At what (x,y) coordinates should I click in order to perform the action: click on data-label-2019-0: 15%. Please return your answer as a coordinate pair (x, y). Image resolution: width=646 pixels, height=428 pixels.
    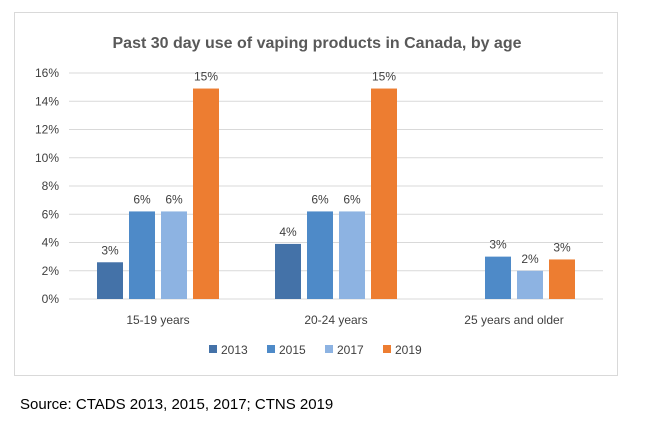
    Looking at the image, I should click on (206, 77).